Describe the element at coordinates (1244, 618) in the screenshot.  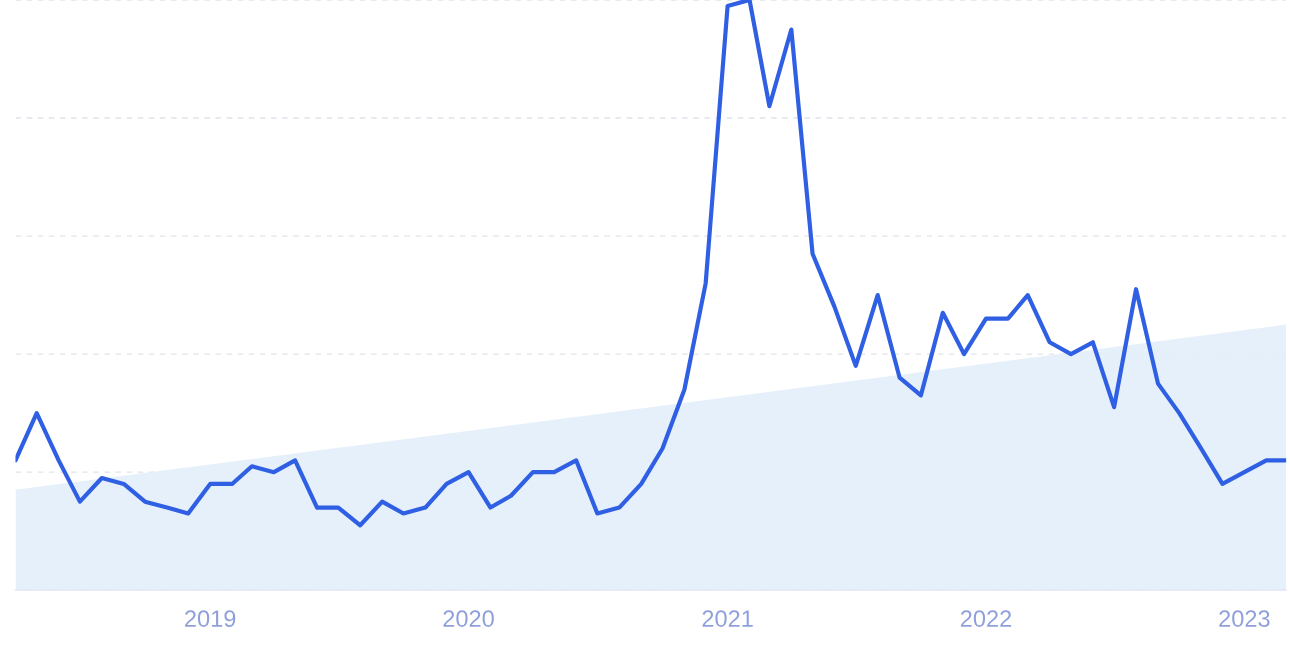
I see `x-tick-label: 2023` at that location.